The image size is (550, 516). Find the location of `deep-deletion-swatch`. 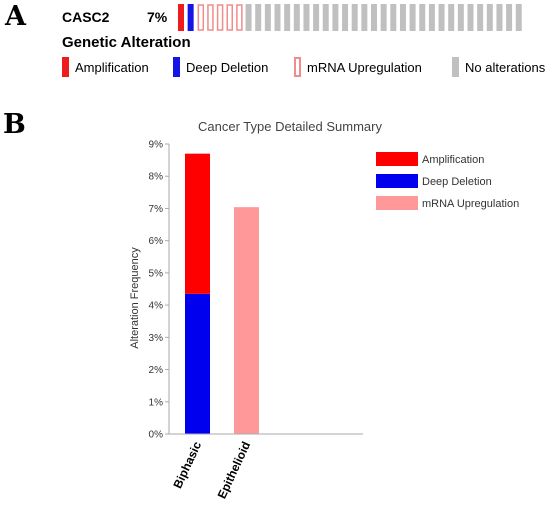

deep-deletion-swatch is located at coordinates (176, 67).